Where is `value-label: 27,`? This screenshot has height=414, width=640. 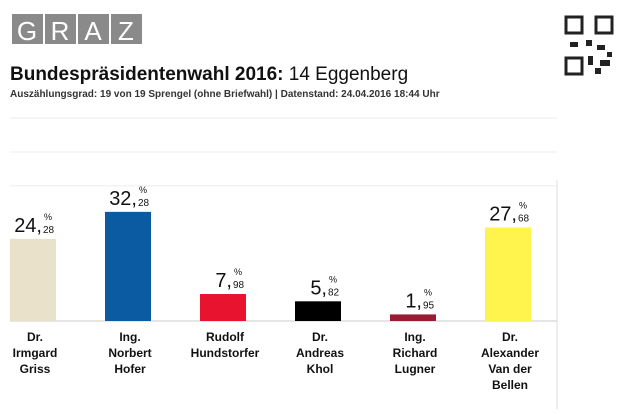 value-label: 27, is located at coordinates (503, 214).